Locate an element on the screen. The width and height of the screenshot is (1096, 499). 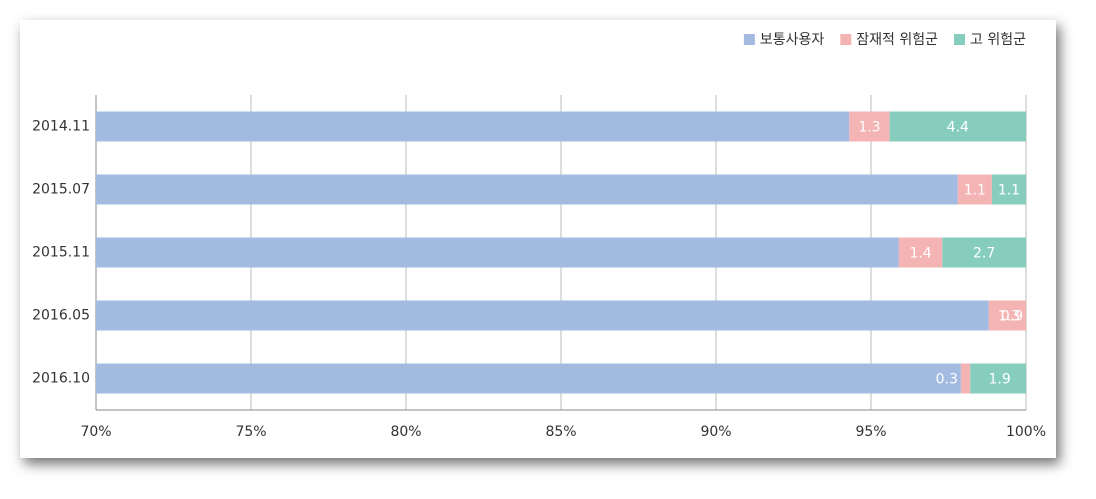
y-tick-label: 2014.11 is located at coordinates (61, 127).